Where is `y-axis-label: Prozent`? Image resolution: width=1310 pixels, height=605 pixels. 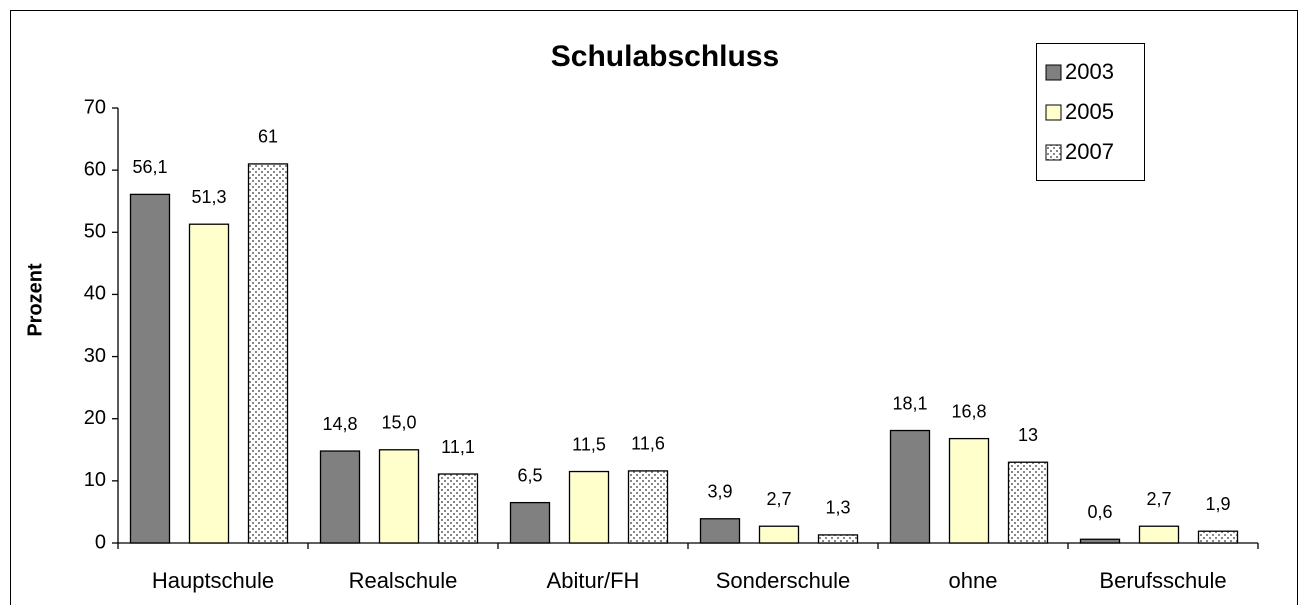 y-axis-label: Prozent is located at coordinates (35, 300).